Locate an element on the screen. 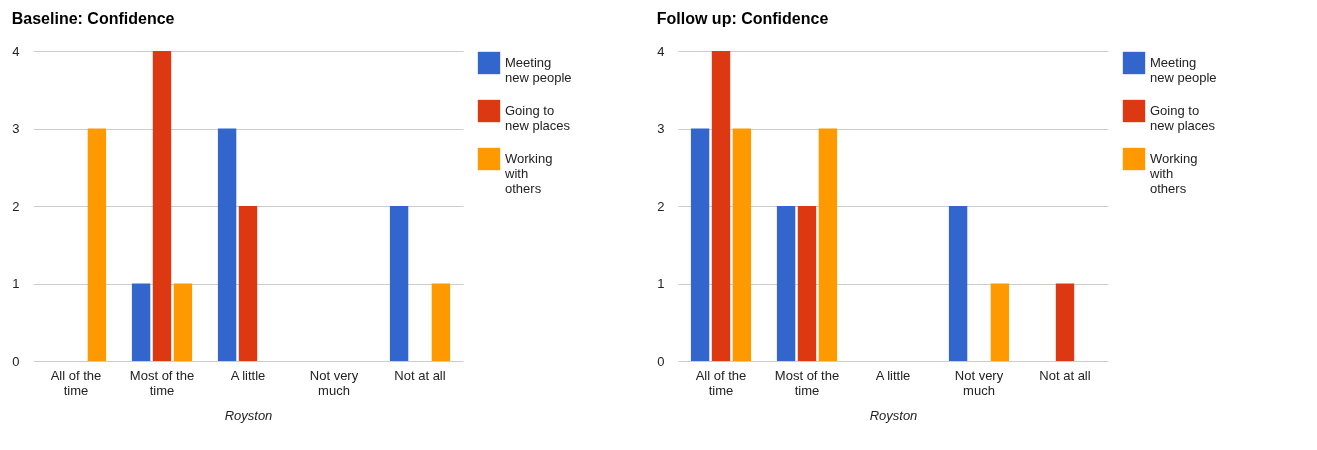  chart-title: Follow up: Confidence is located at coordinates (742, 18).